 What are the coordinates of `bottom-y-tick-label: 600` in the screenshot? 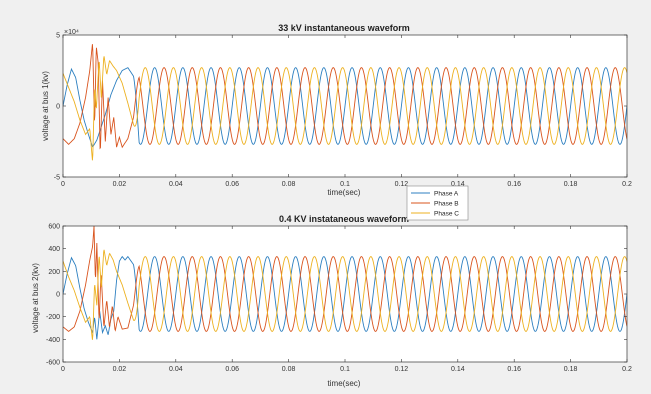 It's located at (54, 227).